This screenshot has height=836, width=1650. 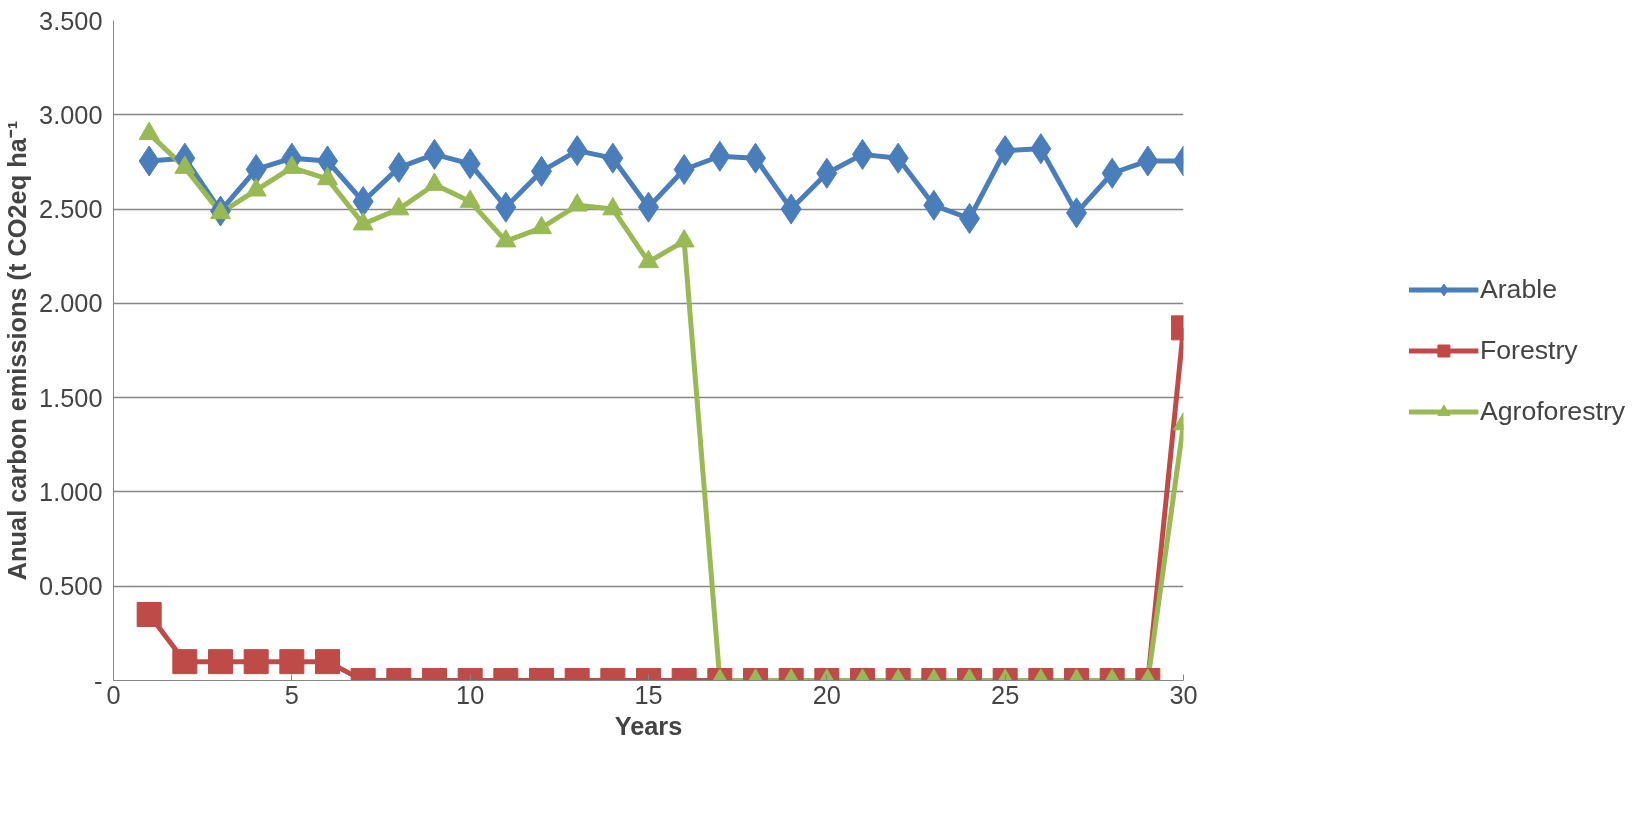 What do you see at coordinates (291, 694) in the screenshot?
I see `x-tick-label: 5` at bounding box center [291, 694].